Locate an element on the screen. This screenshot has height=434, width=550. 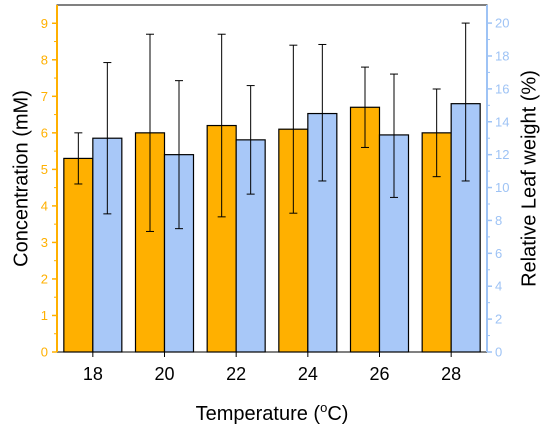
y-left-tick-label-5: 5 is located at coordinates (44, 169).